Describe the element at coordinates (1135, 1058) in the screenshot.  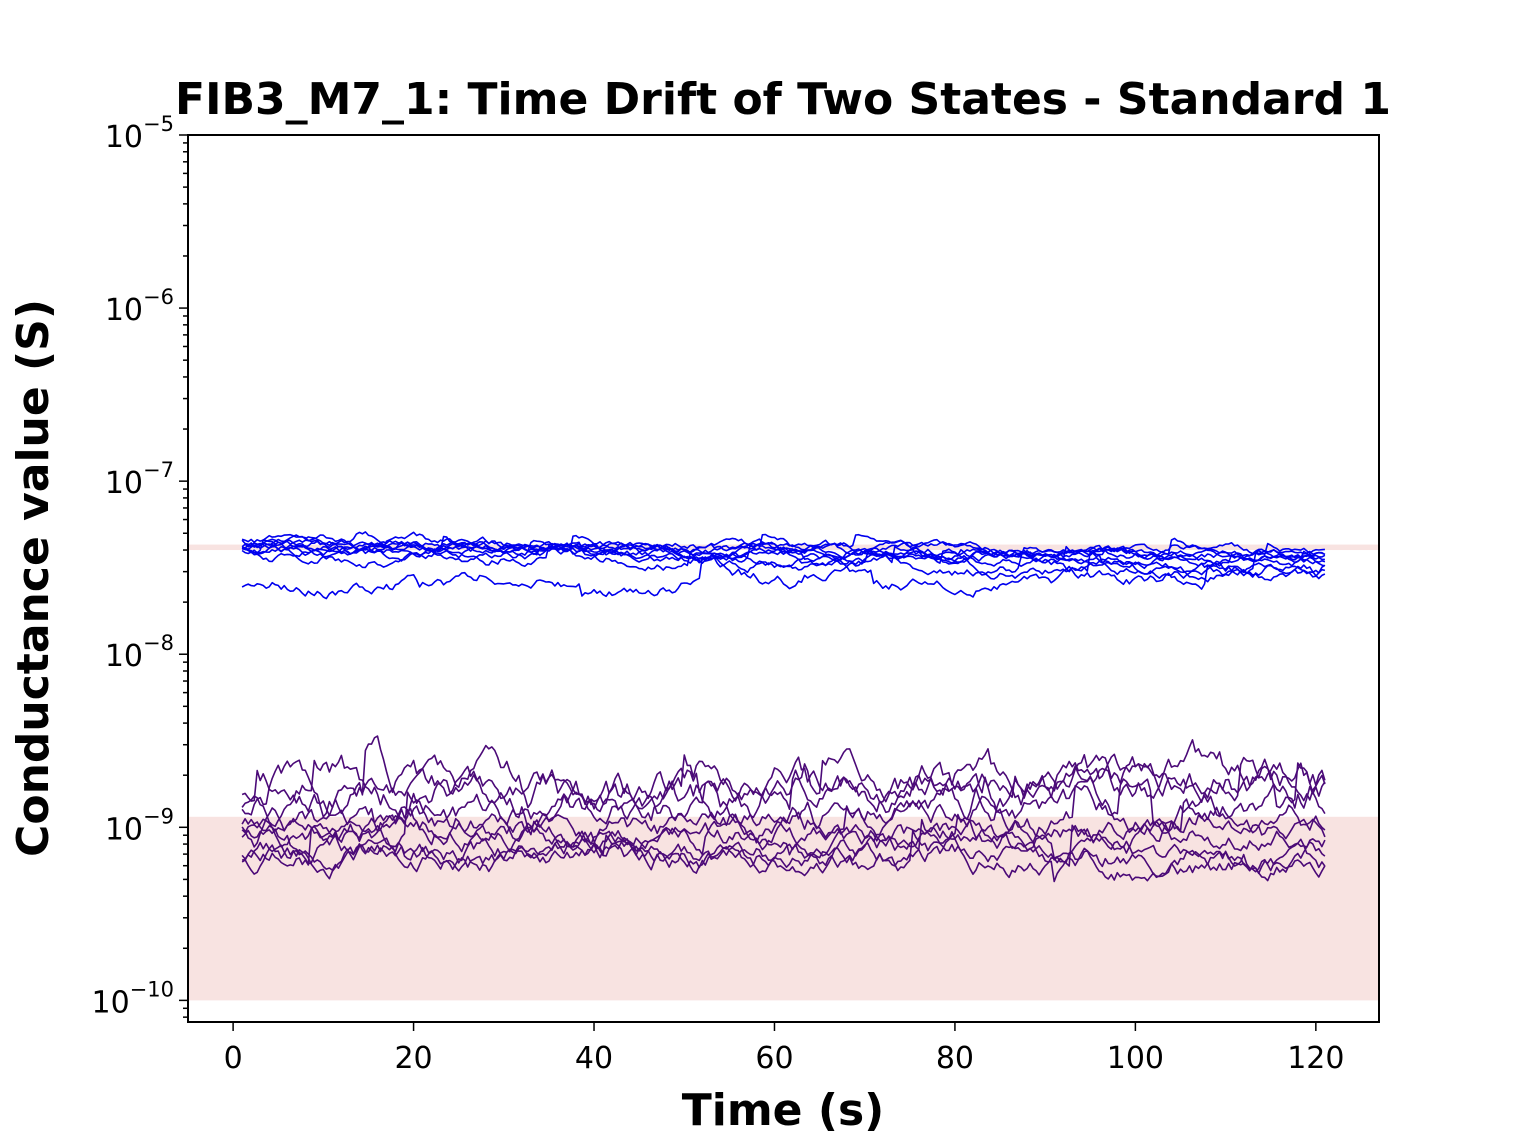
I see `x-tick-label: 100` at that location.